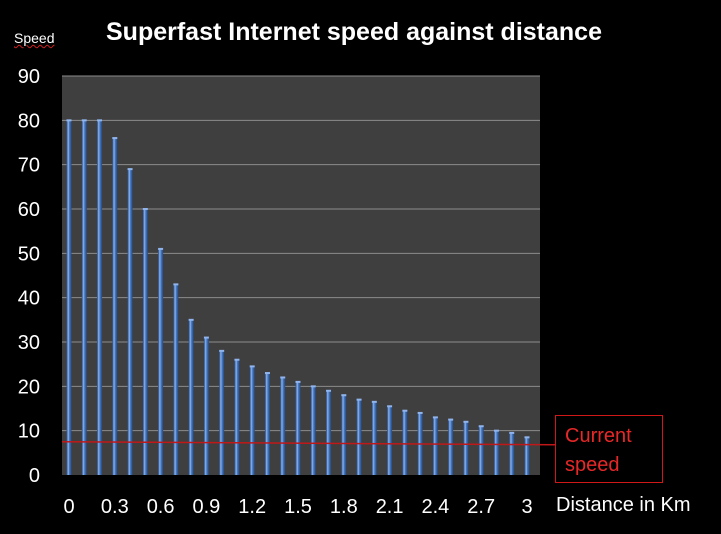 The image size is (721, 534). What do you see at coordinates (435, 507) in the screenshot?
I see `x-tick-label: 2.4` at bounding box center [435, 507].